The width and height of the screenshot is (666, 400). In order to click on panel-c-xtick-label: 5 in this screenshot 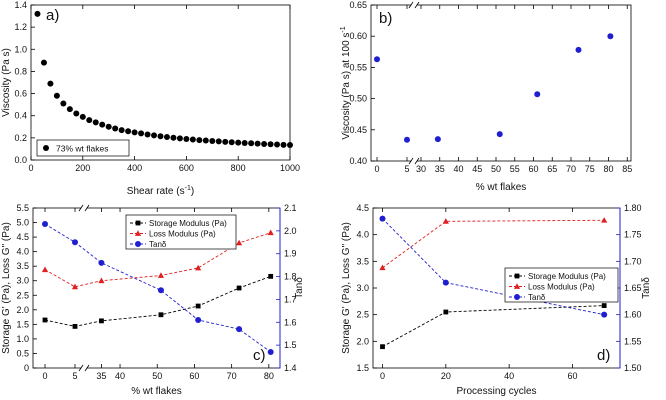, I will do `click(74, 376)`.